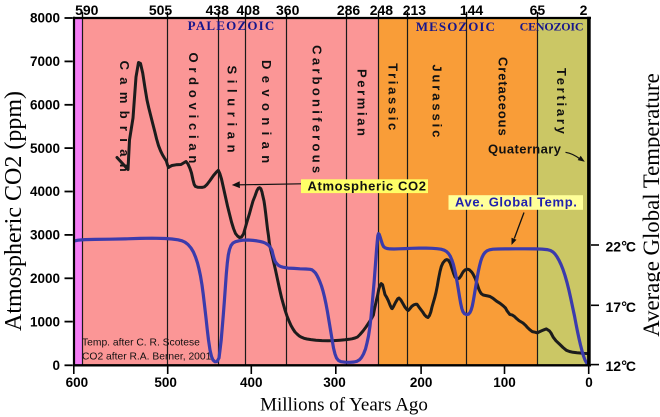 This screenshot has width=660, height=417. What do you see at coordinates (584, 10) in the screenshot?
I see `svg-text: 2` at bounding box center [584, 10].